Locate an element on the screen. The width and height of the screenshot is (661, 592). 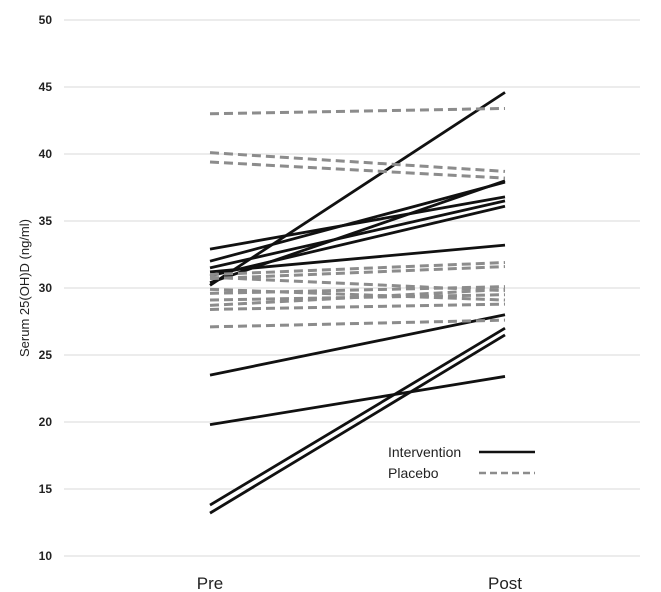
y-tick-labels: 10 15 20 25 30 35 40 45 50 is located at coordinates (46, 288).